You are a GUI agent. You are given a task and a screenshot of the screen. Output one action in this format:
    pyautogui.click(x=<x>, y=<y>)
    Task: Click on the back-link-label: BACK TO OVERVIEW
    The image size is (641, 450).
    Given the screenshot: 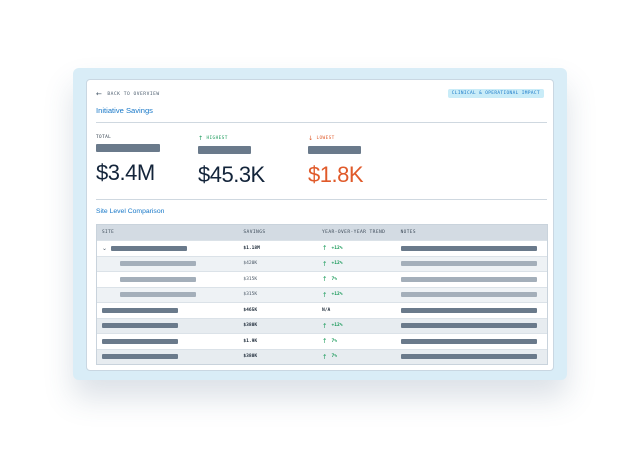 What is the action you would take?
    pyautogui.click(x=133, y=94)
    